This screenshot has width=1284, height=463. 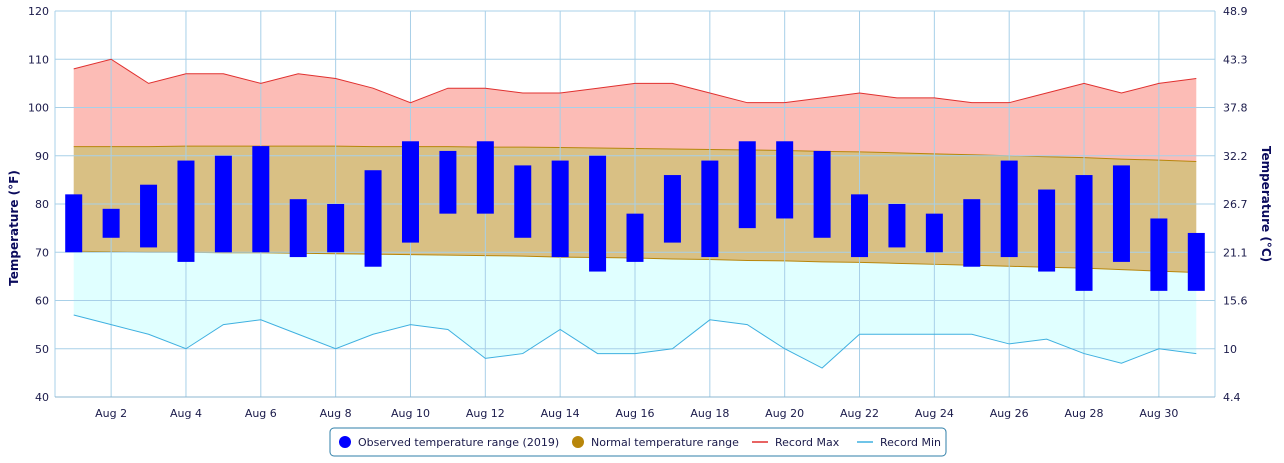 I want to click on y-tick-label-right: 48.9, so click(x=1235, y=11).